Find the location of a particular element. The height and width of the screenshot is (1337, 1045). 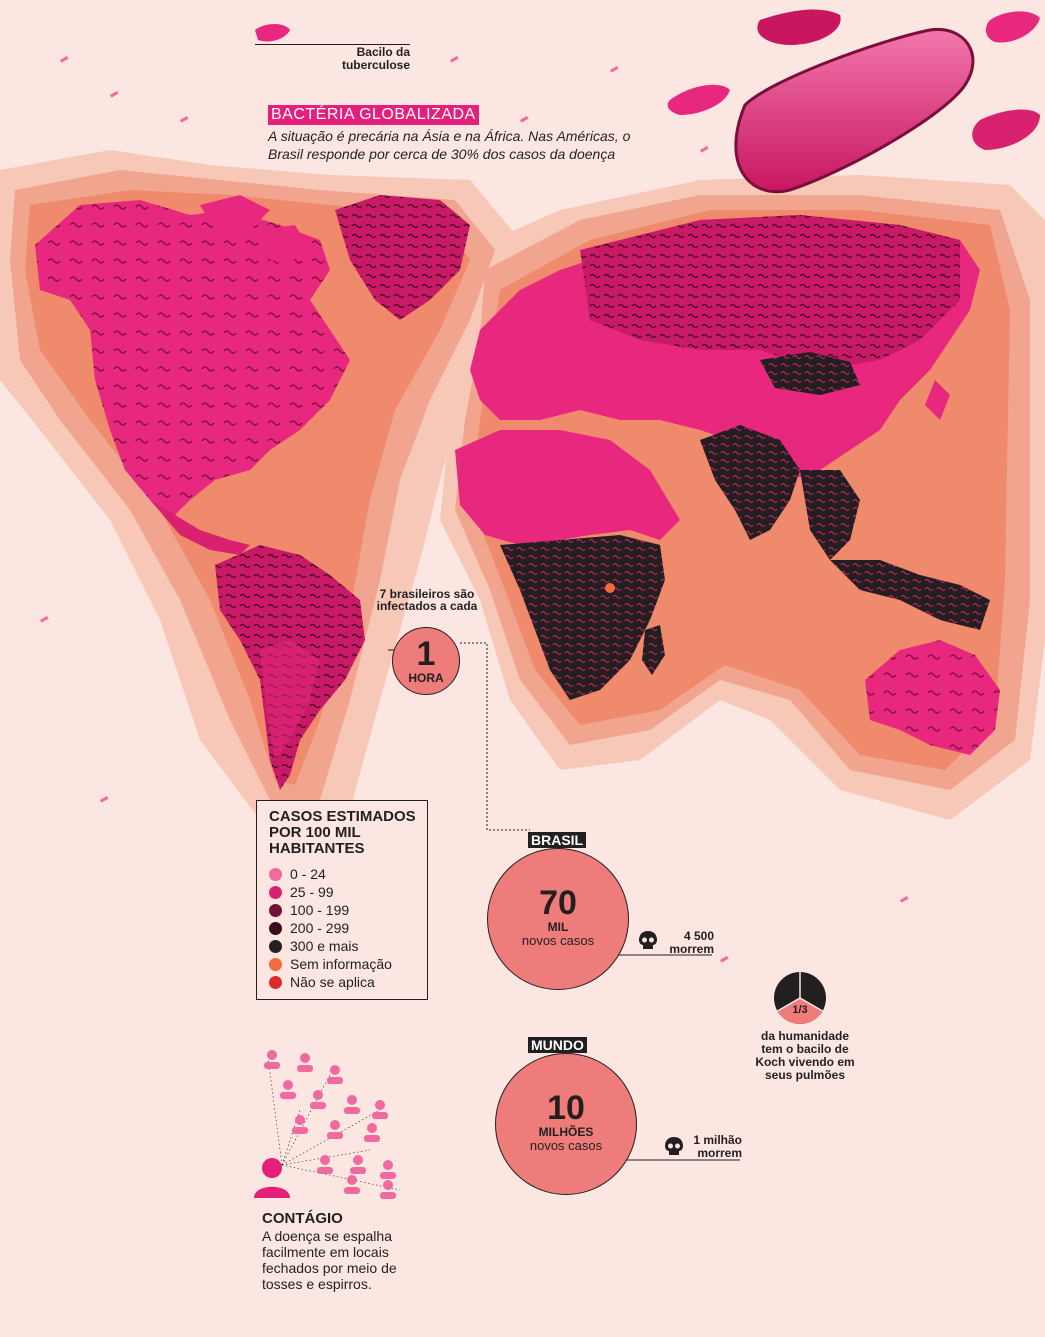

brasil-unit: MIL is located at coordinates (558, 927).